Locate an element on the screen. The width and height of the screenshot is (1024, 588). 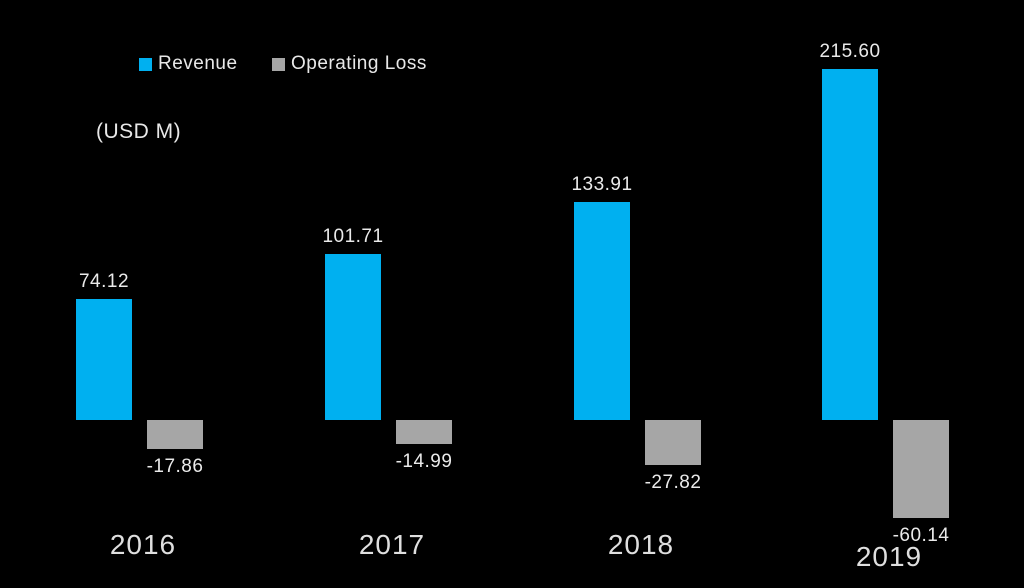
operating-loss-swatch-icon is located at coordinates (278, 64).